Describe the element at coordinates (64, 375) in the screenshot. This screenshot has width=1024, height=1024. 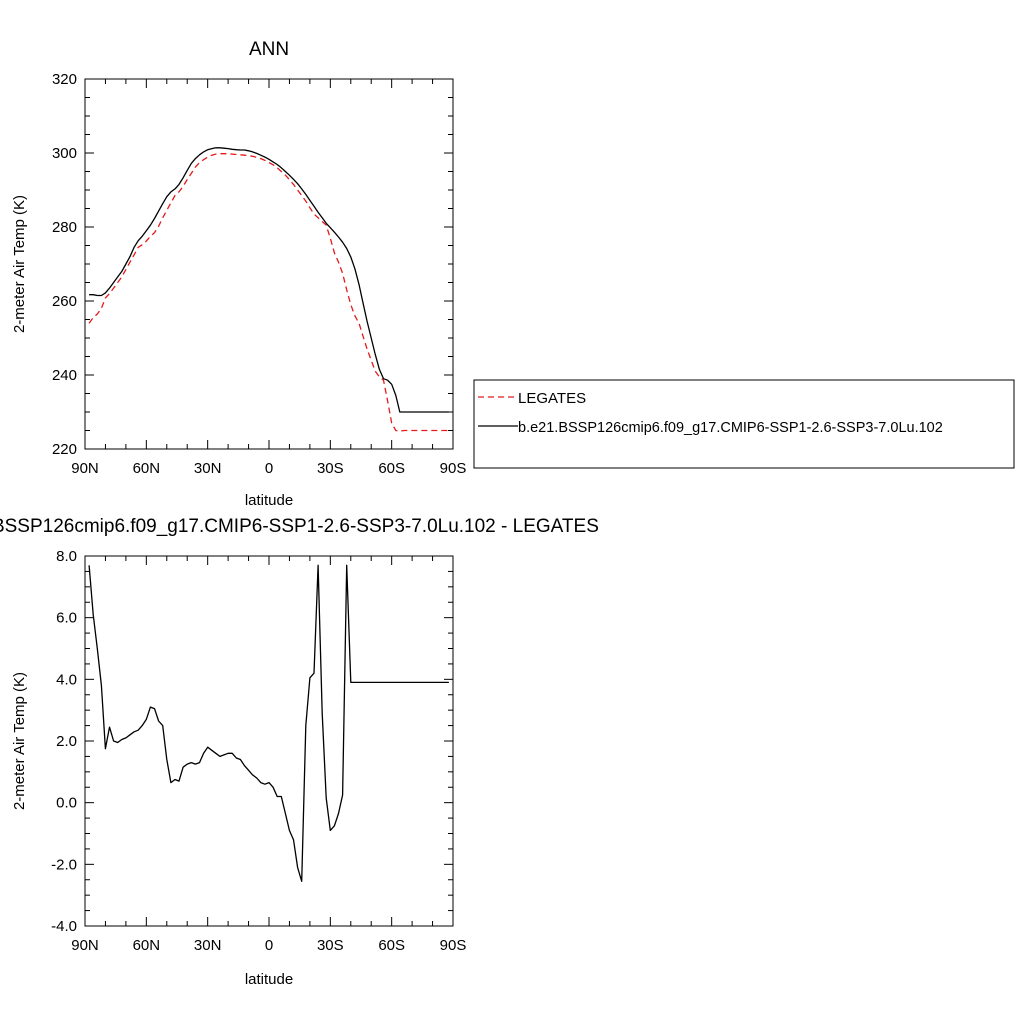
I see `y-tick-label: 240` at that location.